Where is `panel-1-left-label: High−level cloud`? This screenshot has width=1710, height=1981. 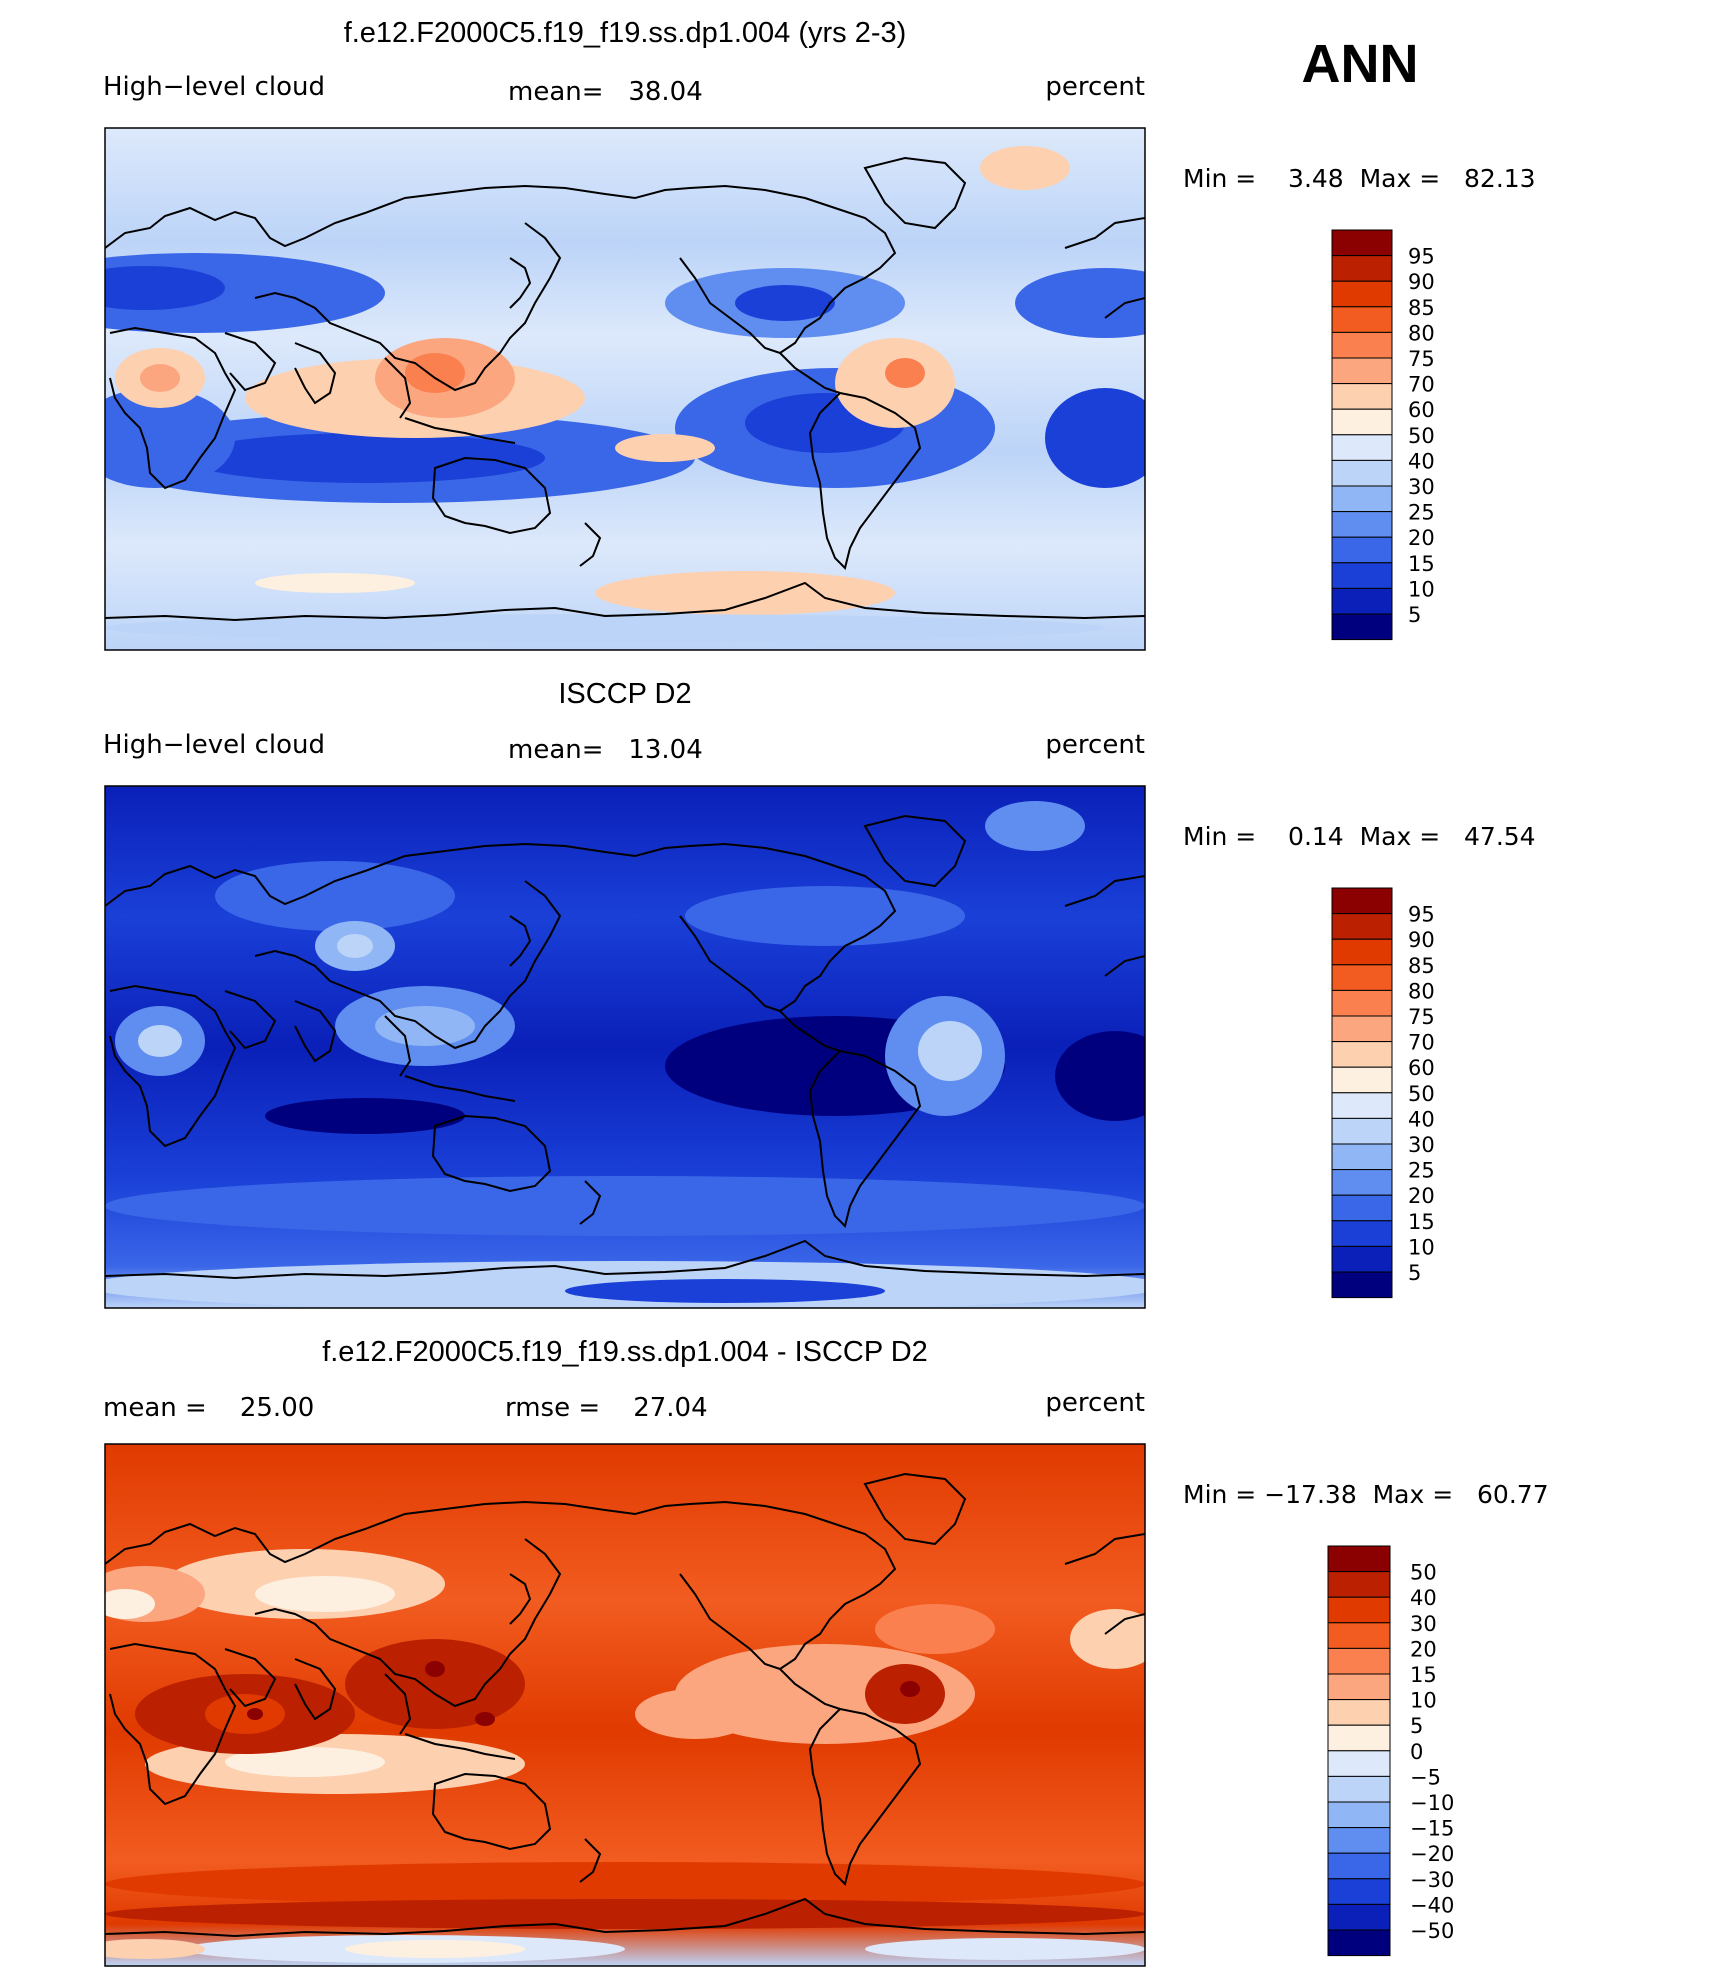
panel-1-left-label: High−level cloud is located at coordinates (214, 87).